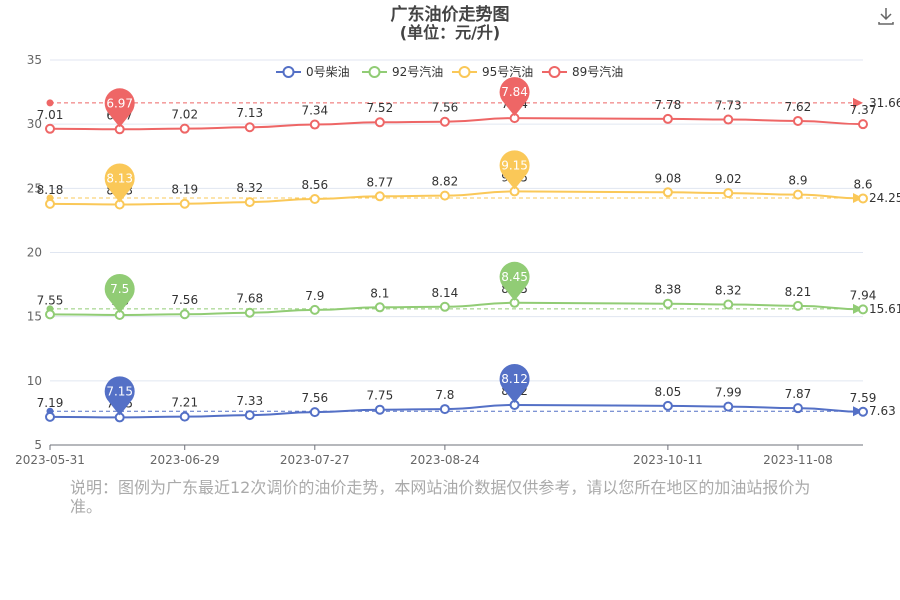 The width and height of the screenshot is (900, 600). I want to click on data-label: 7.56, so click(184, 300).